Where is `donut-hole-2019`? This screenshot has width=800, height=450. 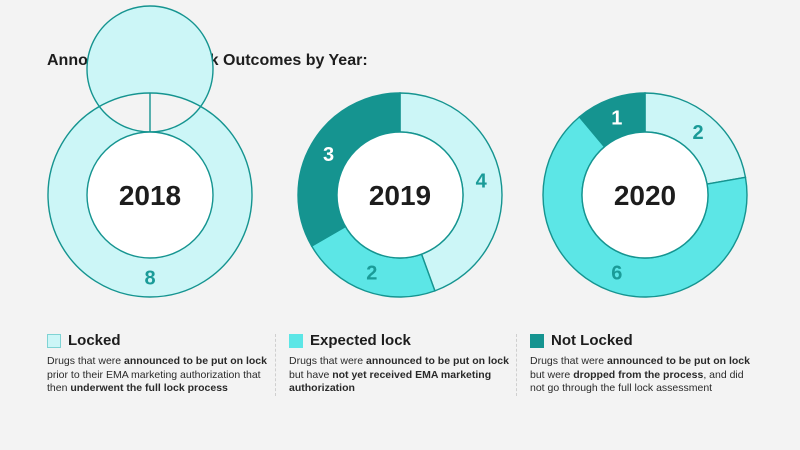
donut-hole-2019 is located at coordinates (400, 195).